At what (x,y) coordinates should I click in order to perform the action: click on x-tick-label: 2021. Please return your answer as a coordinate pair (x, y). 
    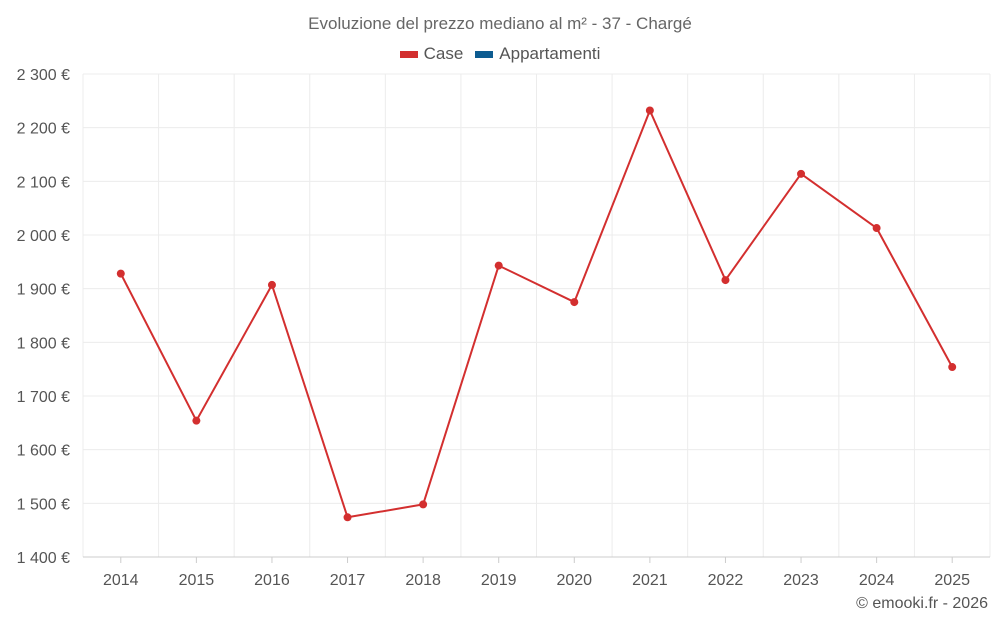
    Looking at the image, I should click on (650, 580).